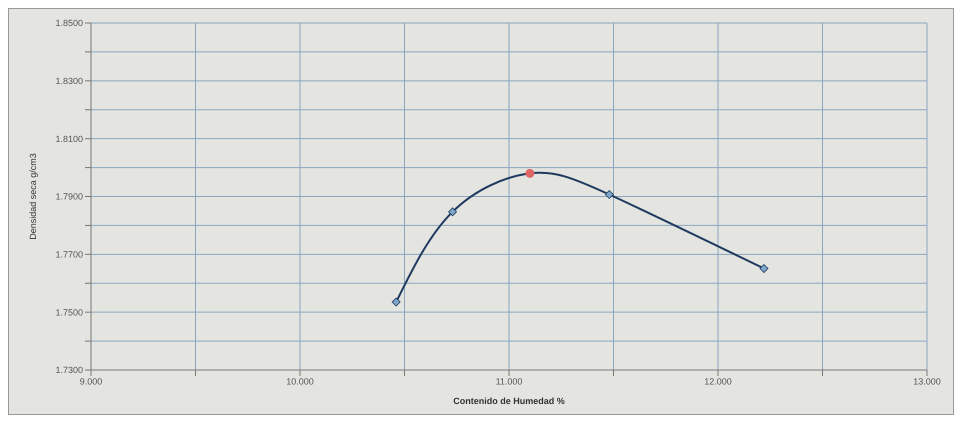 This screenshot has height=423, width=962. Describe the element at coordinates (509, 381) in the screenshot. I see `x-tick-label: 11.000` at that location.